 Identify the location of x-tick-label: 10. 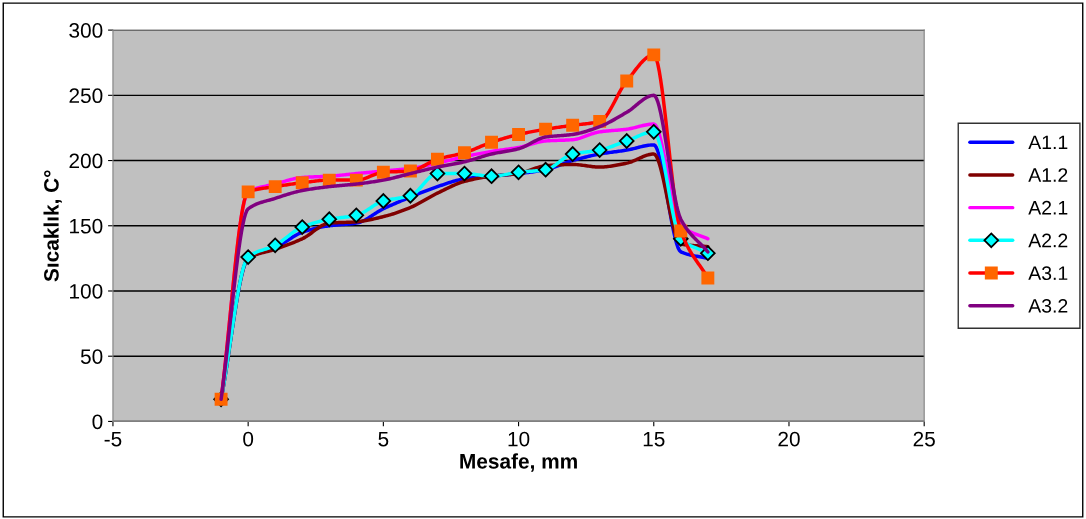
(519, 439).